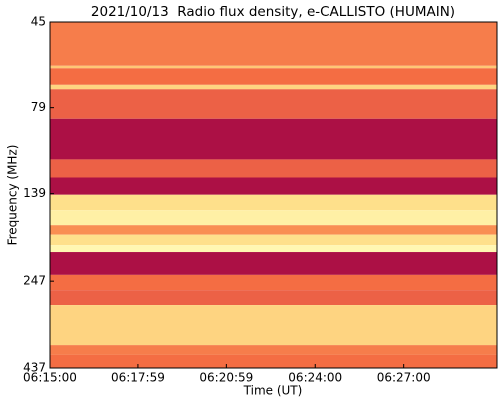  I want to click on x-tick-label: 06:17:59, so click(138, 378).